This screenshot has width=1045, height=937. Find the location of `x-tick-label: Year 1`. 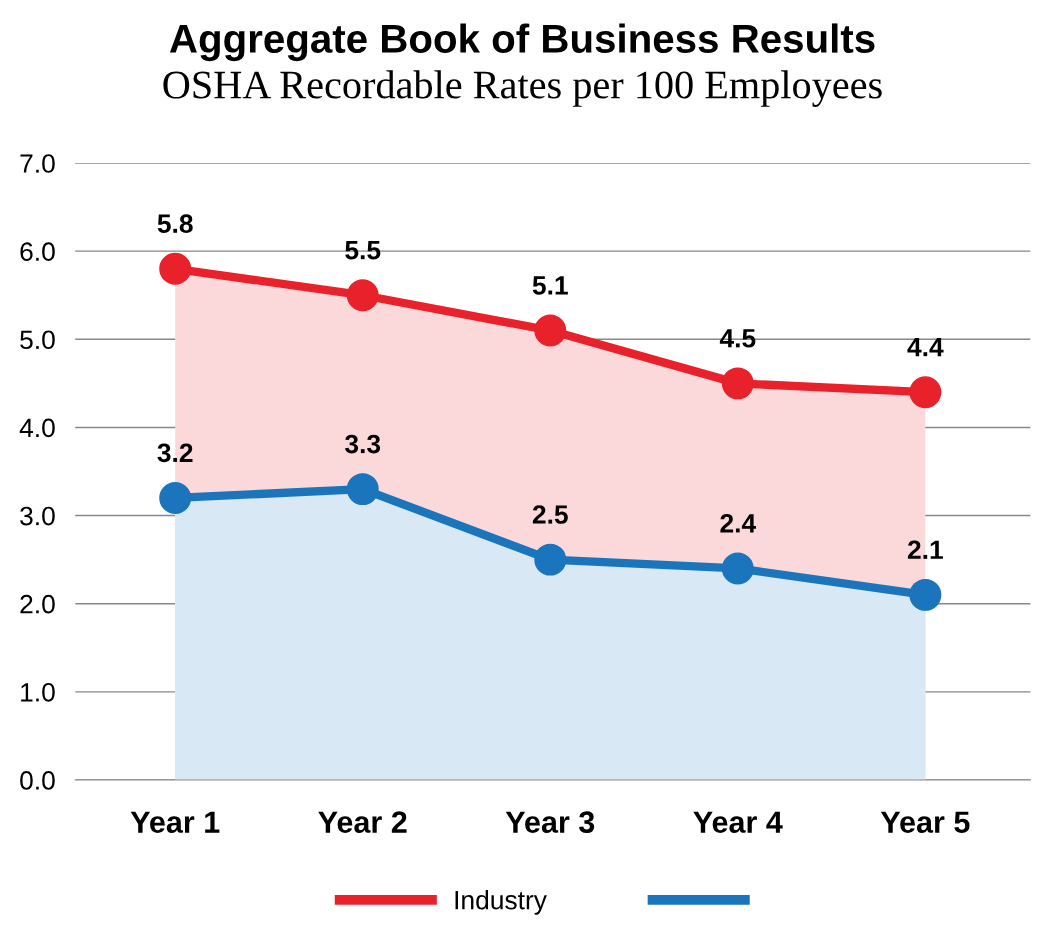

x-tick-label: Year 1 is located at coordinates (175, 822).